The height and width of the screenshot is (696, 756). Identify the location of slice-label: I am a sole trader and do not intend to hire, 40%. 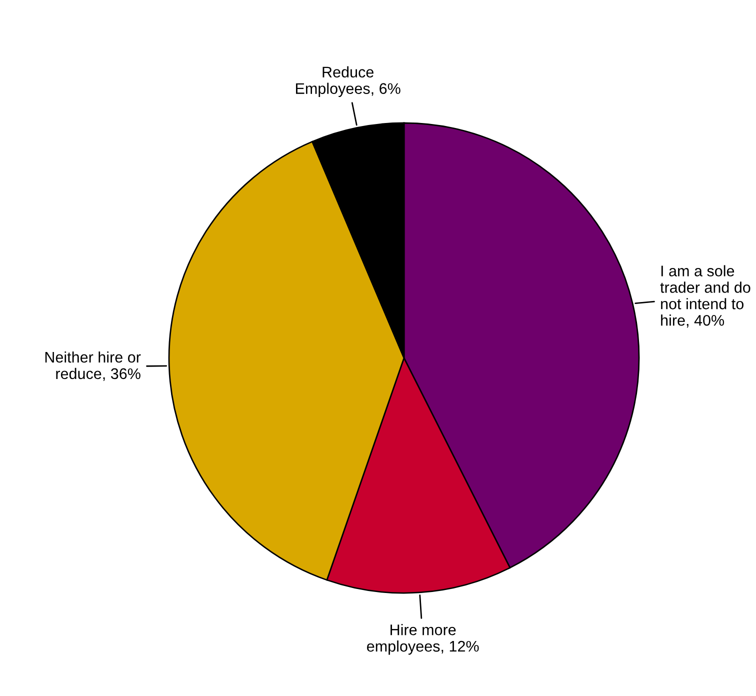
(705, 296).